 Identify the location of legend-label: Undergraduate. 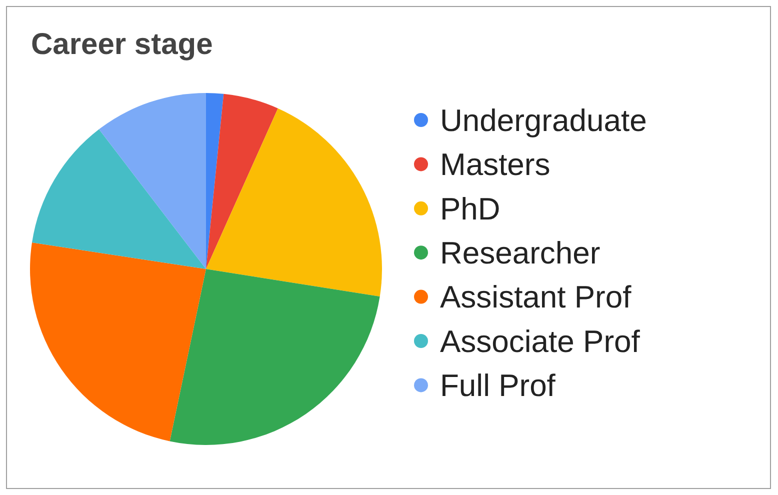
(543, 120).